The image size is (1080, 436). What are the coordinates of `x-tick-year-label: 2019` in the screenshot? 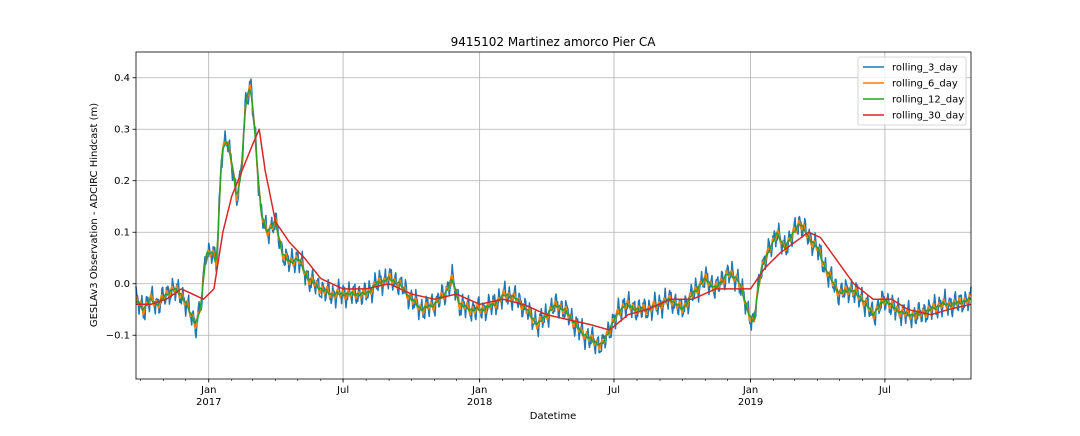 It's located at (750, 402).